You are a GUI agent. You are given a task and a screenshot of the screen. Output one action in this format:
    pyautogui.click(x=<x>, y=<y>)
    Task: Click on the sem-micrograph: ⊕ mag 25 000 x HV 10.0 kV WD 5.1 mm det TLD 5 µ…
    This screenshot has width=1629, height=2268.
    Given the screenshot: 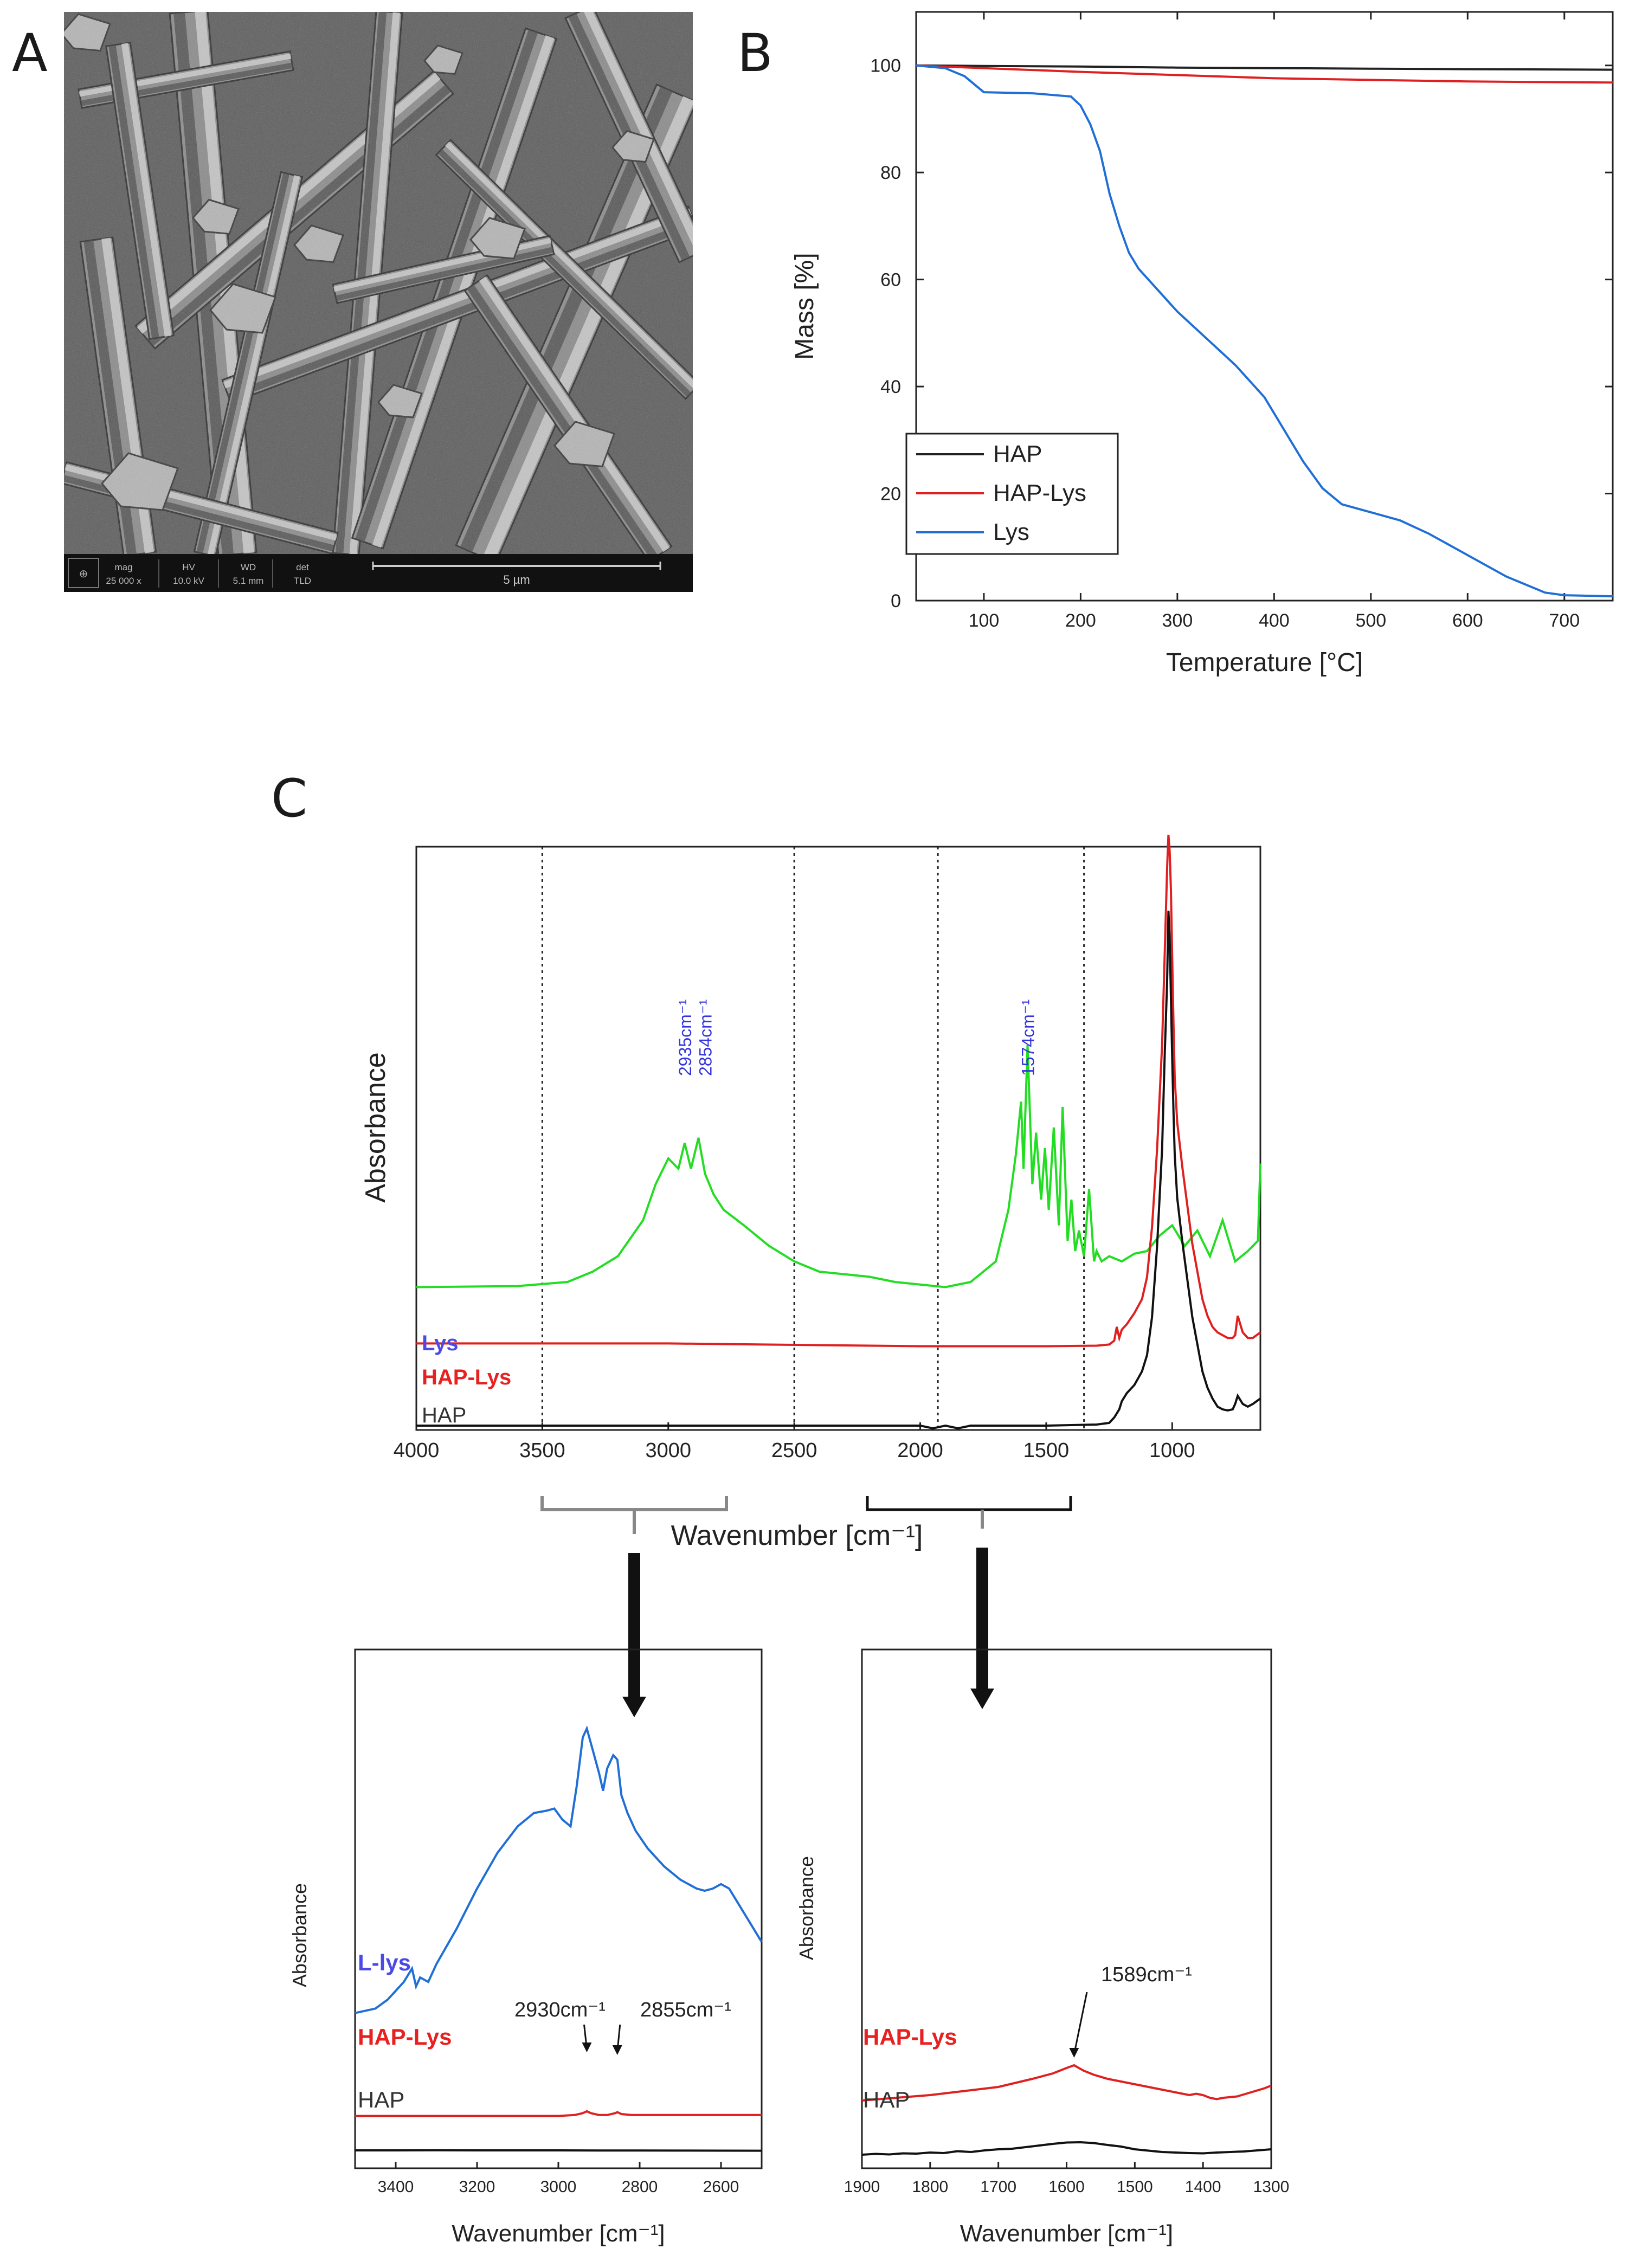 What is the action you would take?
    pyautogui.click(x=379, y=302)
    